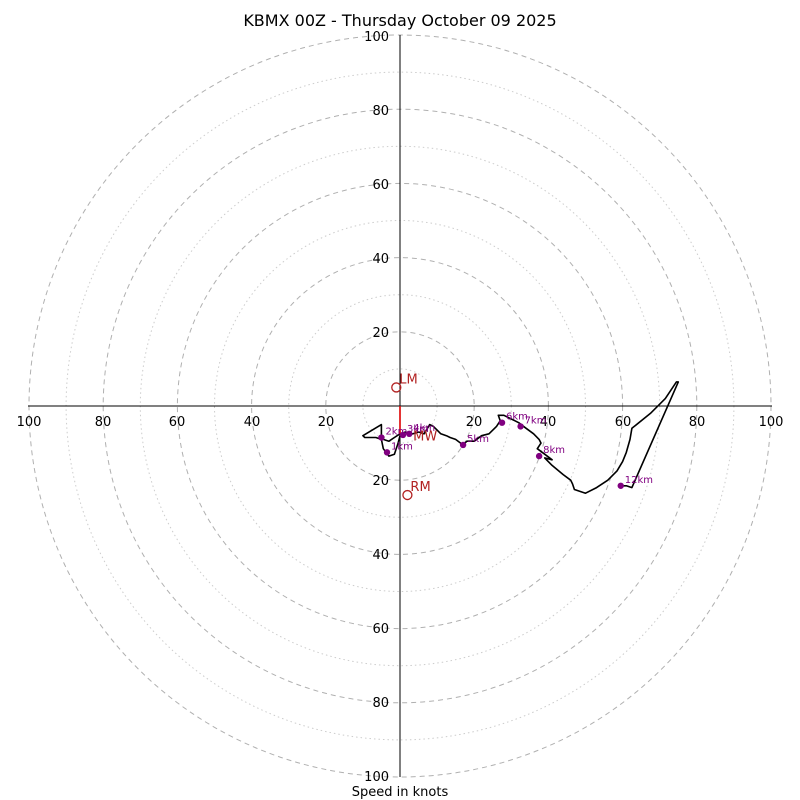 The height and width of the screenshot is (800, 800). I want to click on storm-motion-label: LM, so click(408, 379).